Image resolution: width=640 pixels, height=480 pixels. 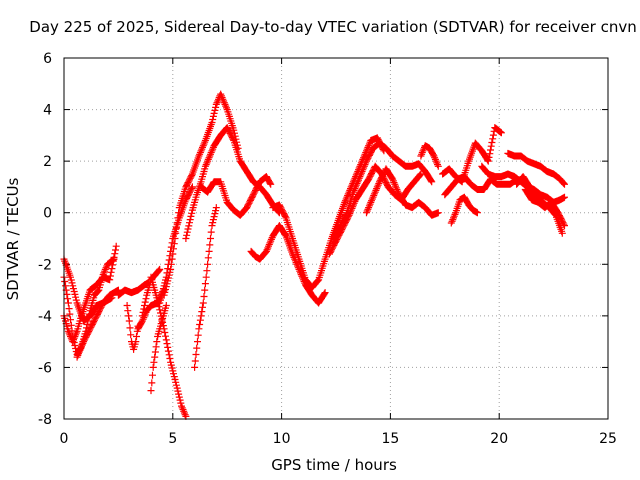 What do you see at coordinates (499, 439) in the screenshot?
I see `x-tick-label: 20` at bounding box center [499, 439].